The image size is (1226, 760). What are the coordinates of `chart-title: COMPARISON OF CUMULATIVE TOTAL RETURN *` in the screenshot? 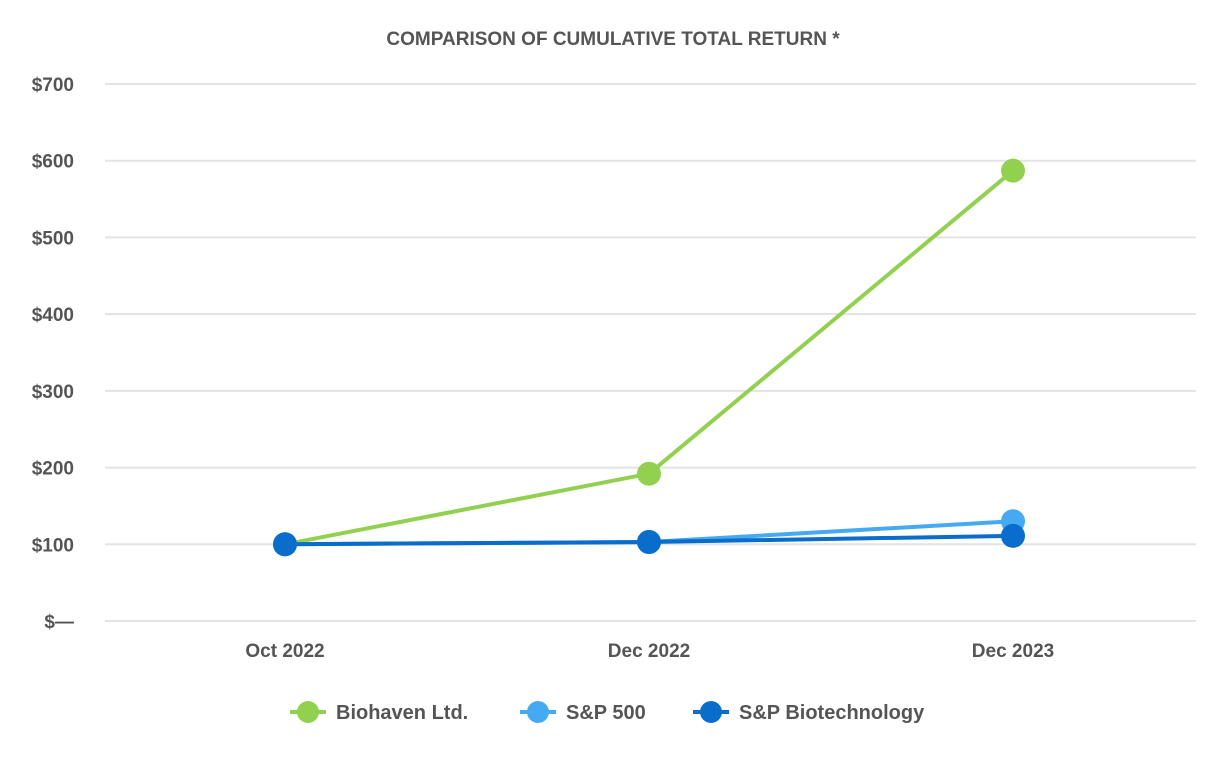 It's located at (613, 39).